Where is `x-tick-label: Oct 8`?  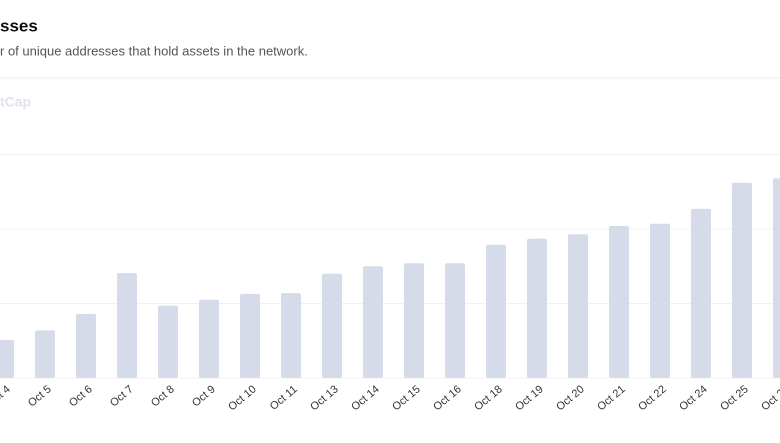 x-tick-label: Oct 8 is located at coordinates (163, 396).